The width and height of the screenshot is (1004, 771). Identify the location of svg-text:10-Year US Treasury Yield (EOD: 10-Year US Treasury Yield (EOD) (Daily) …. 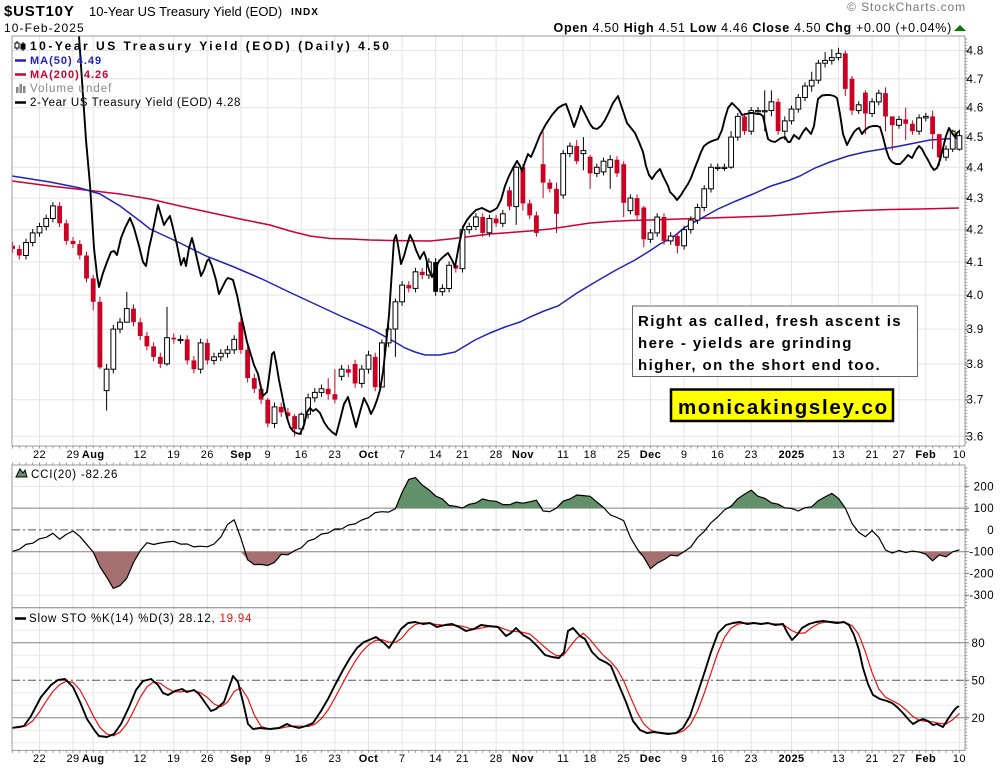
(210, 46).